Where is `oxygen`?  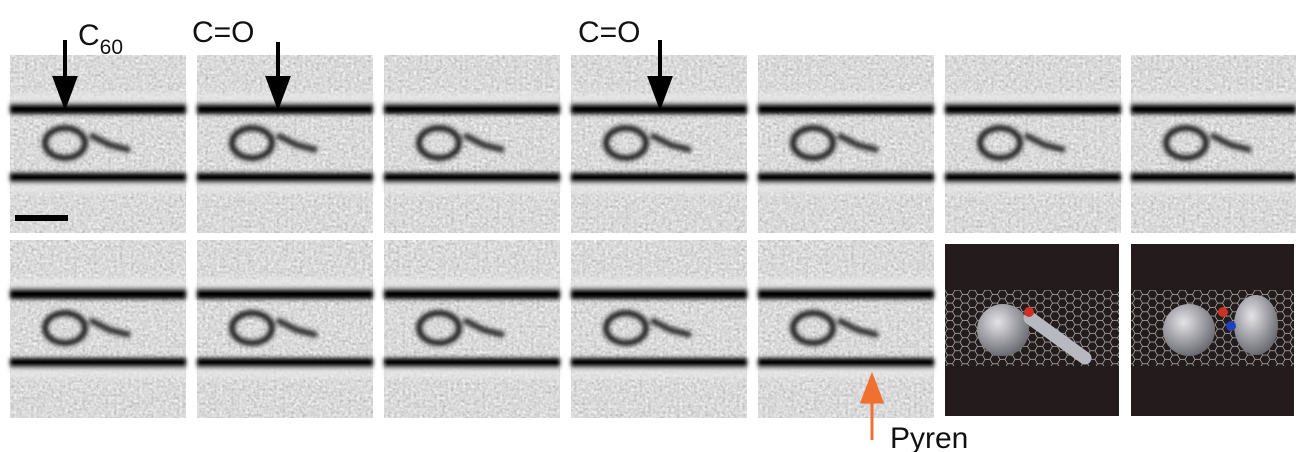 oxygen is located at coordinates (1223, 312).